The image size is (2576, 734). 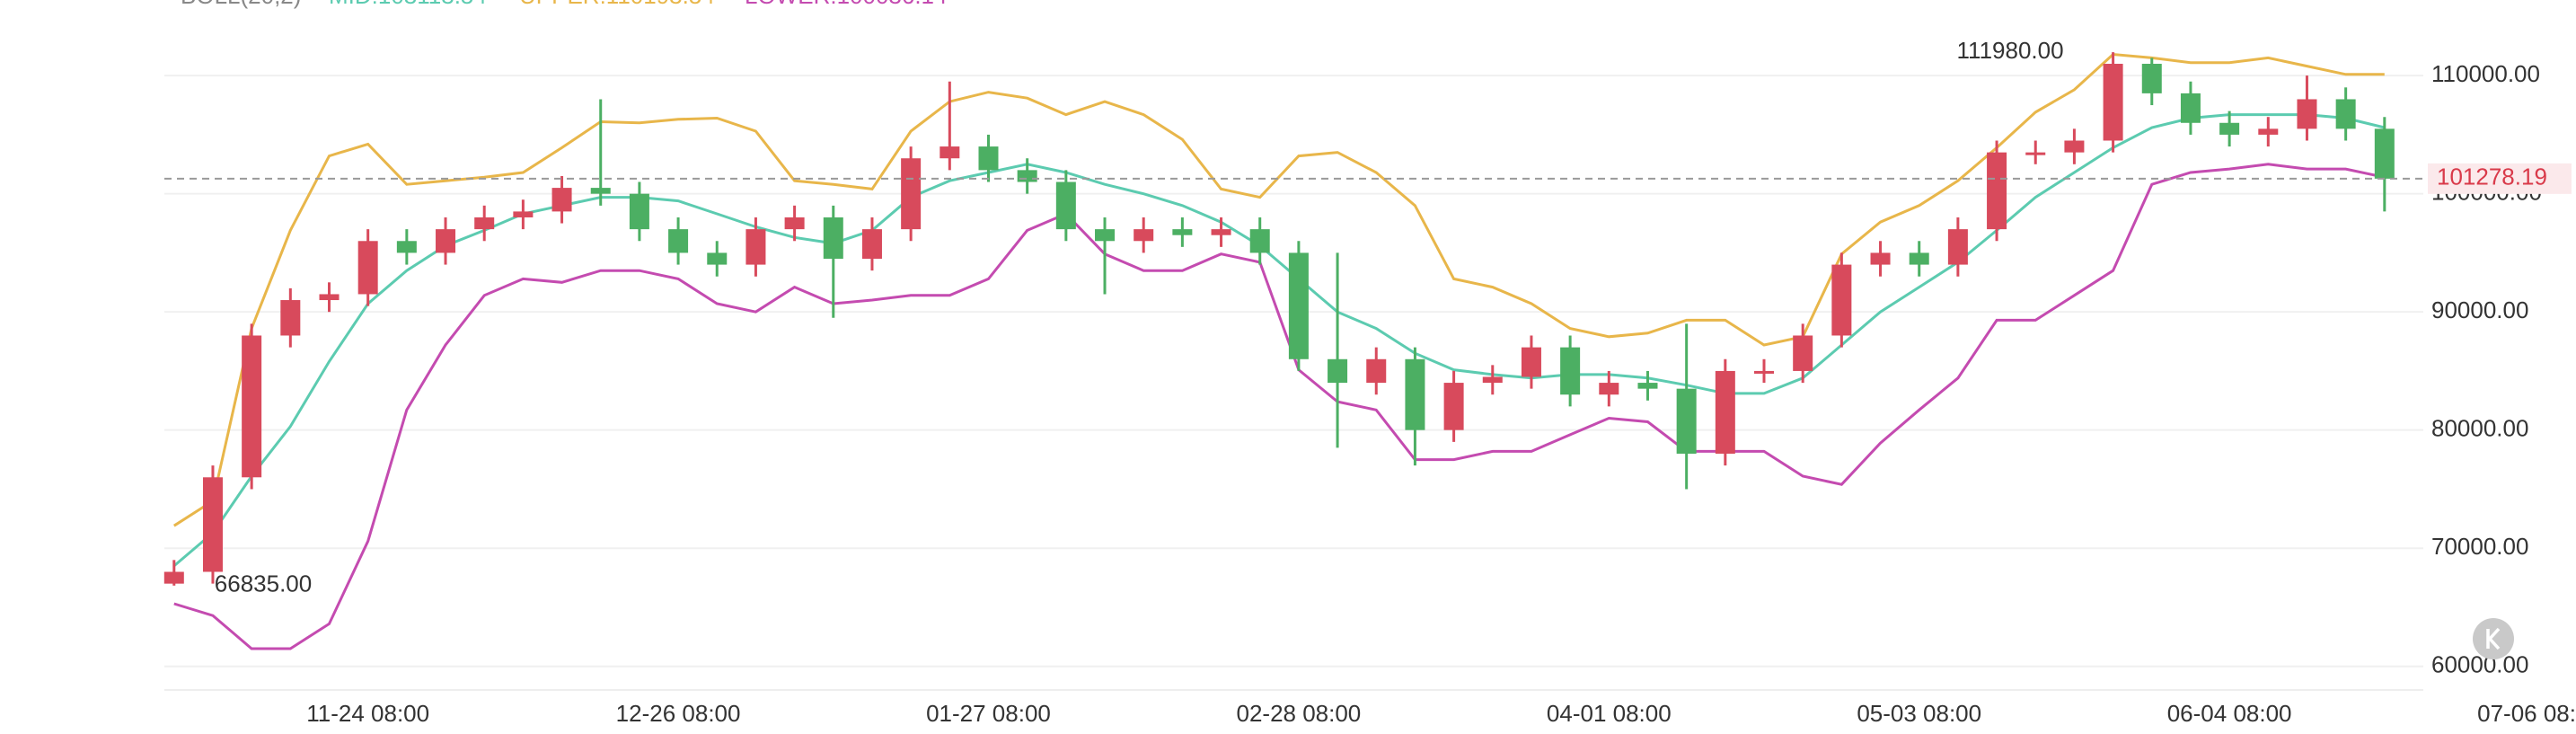 I want to click on x-tick-label: 02-28 08:00, so click(x=1298, y=713).